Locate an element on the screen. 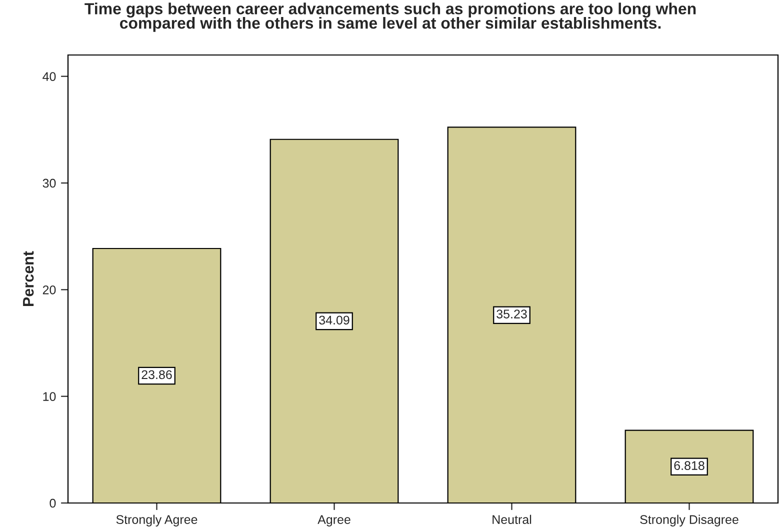 This screenshot has height=528, width=781. y-axis-title: Percent is located at coordinates (28, 278).